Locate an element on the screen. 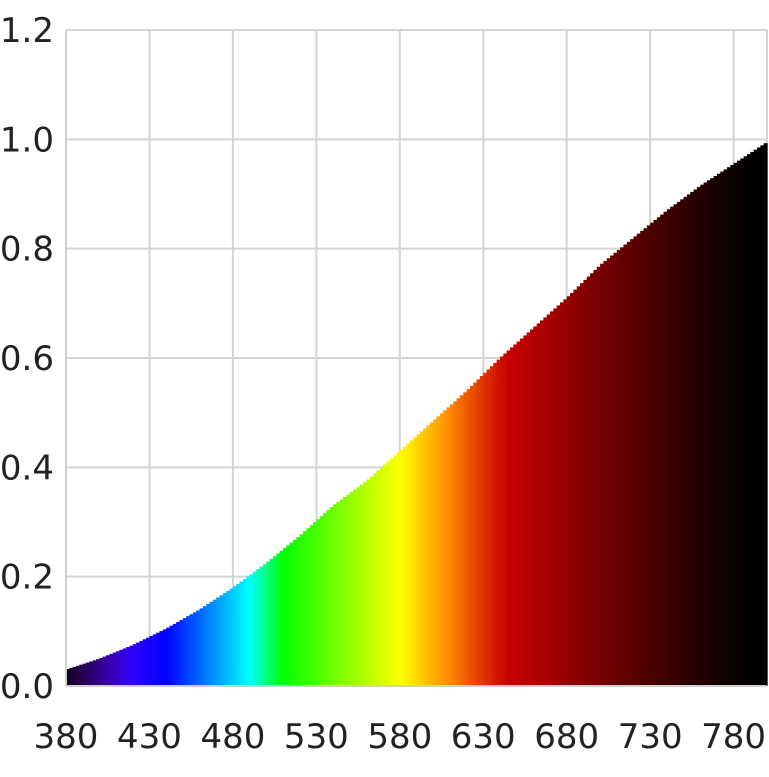 The height and width of the screenshot is (777, 769). x-tick-label: 630 is located at coordinates (483, 737).